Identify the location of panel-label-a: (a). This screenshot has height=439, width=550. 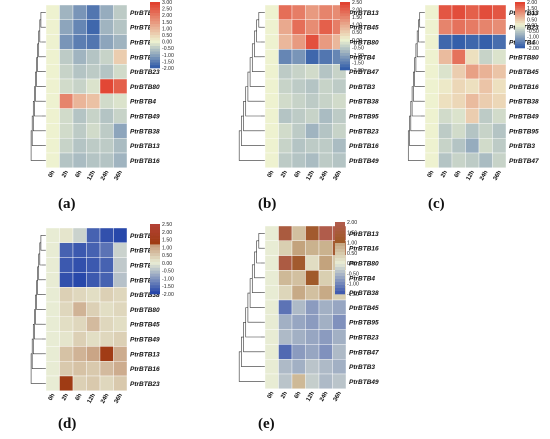
(67, 204).